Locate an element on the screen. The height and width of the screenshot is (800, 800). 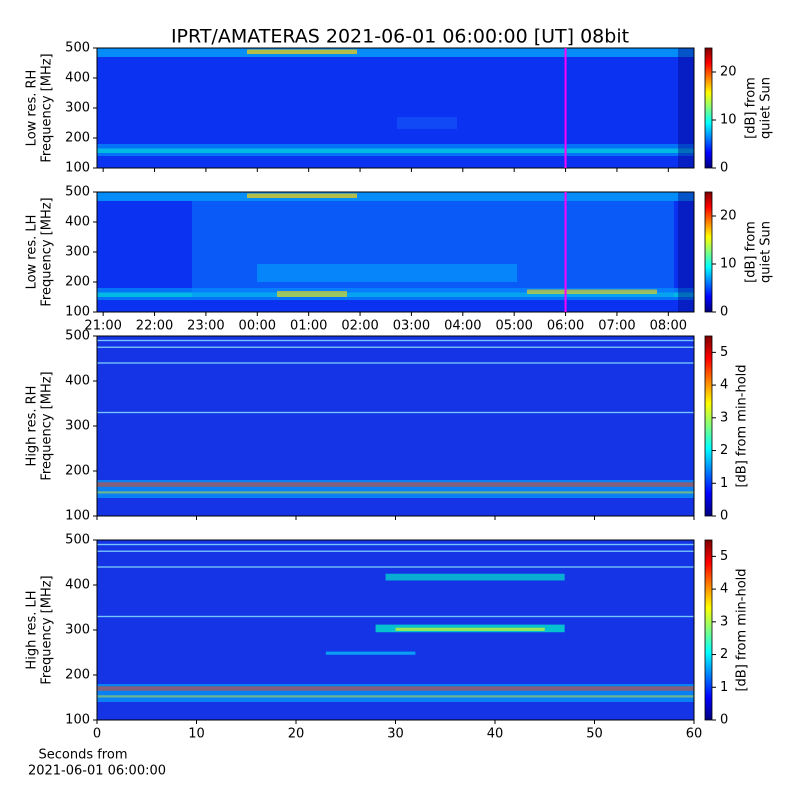
x-tick-label: 01:00 is located at coordinates (308, 326).